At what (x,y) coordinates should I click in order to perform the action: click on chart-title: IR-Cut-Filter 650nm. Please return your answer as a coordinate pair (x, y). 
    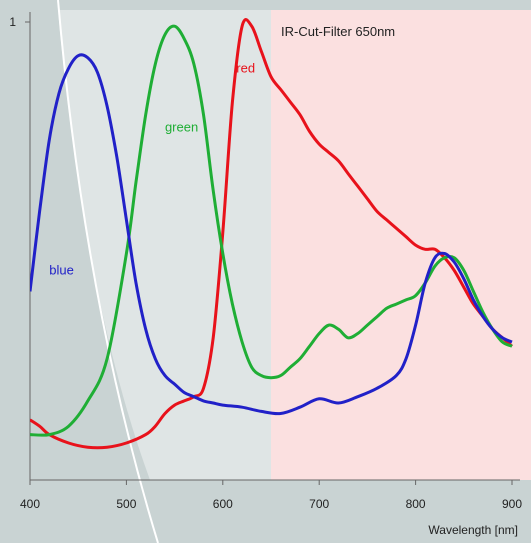
    Looking at the image, I should click on (338, 31).